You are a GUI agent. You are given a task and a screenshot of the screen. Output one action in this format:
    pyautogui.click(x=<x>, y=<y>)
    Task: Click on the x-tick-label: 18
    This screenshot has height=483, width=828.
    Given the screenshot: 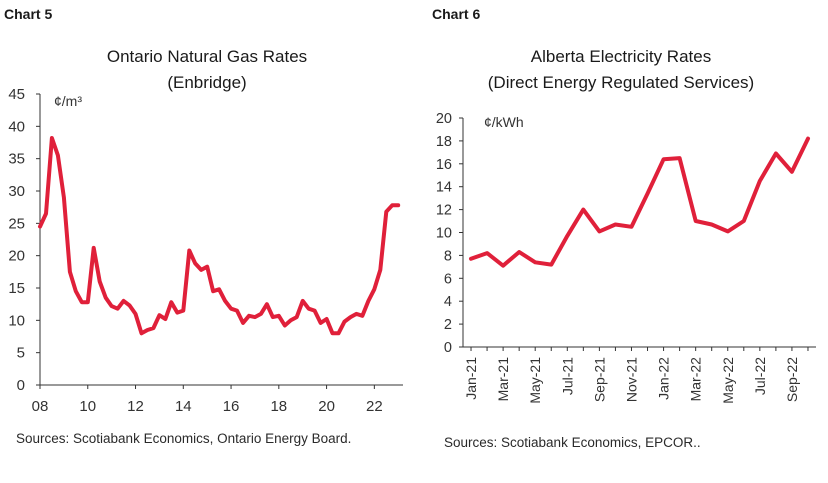 What is the action you would take?
    pyautogui.click(x=278, y=406)
    